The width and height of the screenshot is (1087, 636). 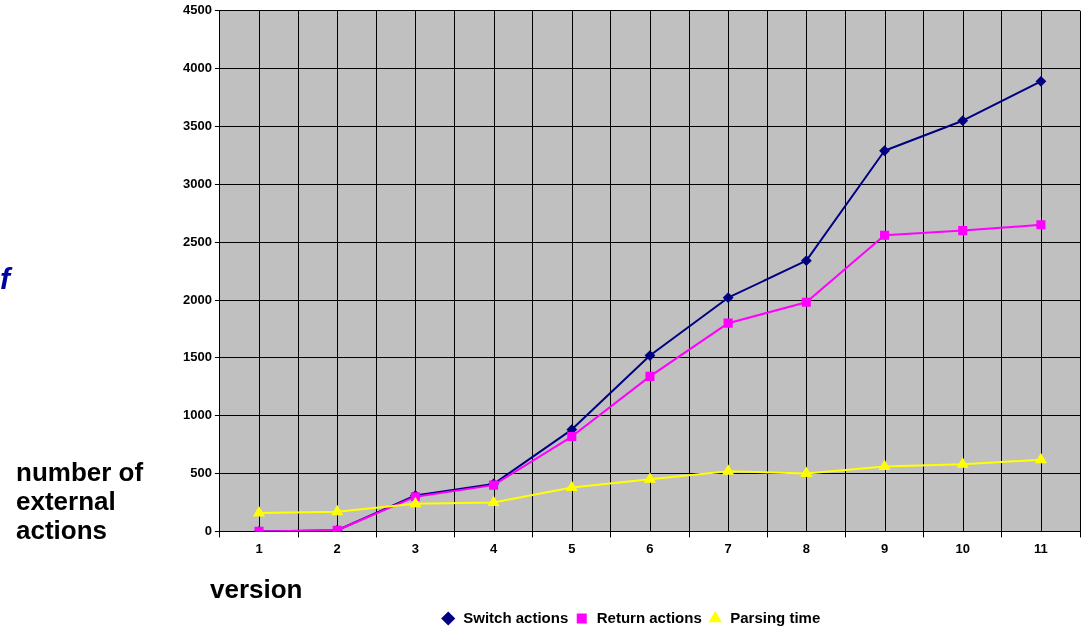 What do you see at coordinates (80, 501) in the screenshot?
I see `y-axis-title: number of external actions` at bounding box center [80, 501].